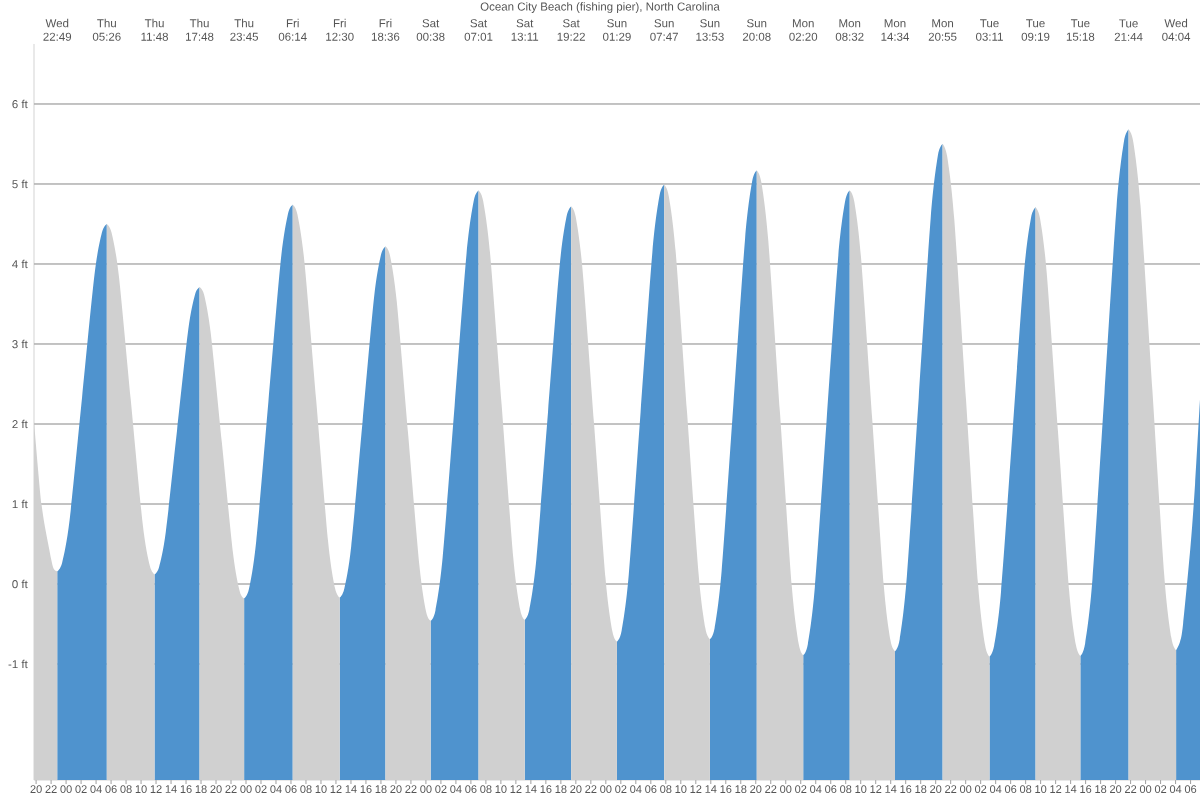 The width and height of the screenshot is (1200, 800). What do you see at coordinates (478, 30) in the screenshot?
I see `text: Sat 07:01` at bounding box center [478, 30].